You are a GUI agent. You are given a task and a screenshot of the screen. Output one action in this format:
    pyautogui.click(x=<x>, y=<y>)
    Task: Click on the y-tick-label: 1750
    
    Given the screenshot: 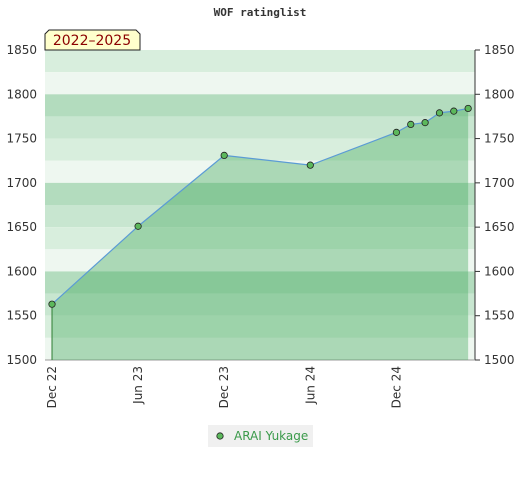 What is the action you would take?
    pyautogui.click(x=21, y=139)
    